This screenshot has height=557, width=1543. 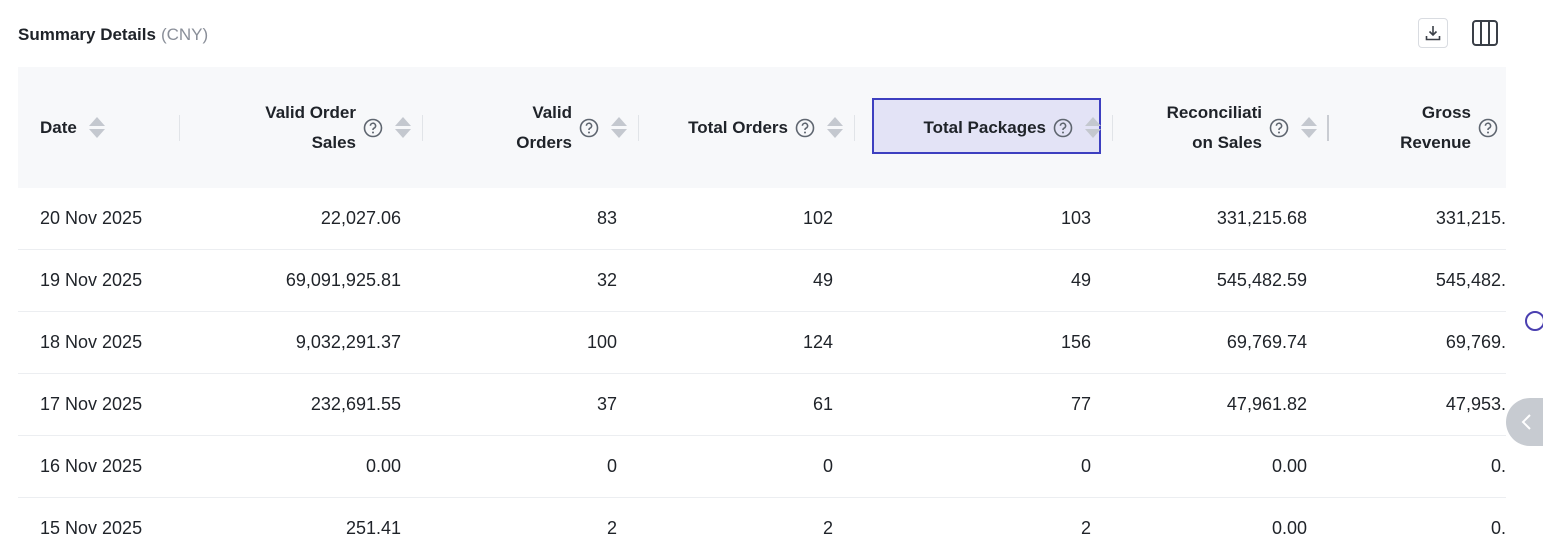 I want to click on valid-orders-cell: 100, so click(x=531, y=342).